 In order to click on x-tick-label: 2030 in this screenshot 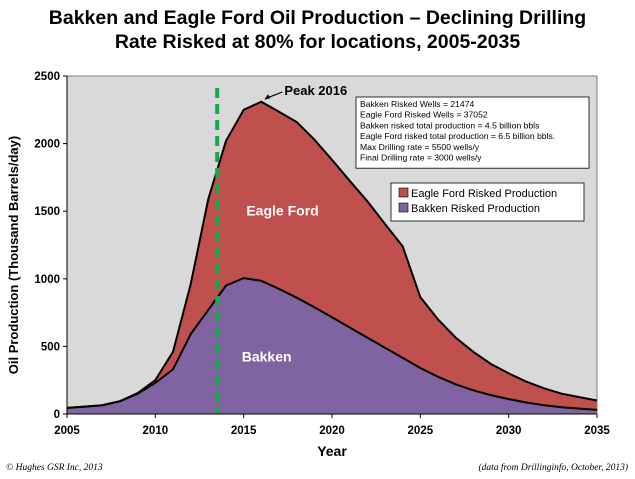, I will do `click(509, 431)`.